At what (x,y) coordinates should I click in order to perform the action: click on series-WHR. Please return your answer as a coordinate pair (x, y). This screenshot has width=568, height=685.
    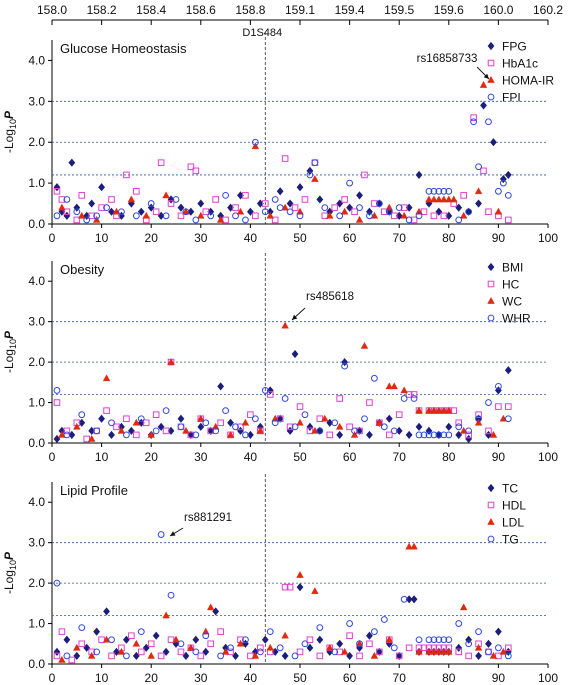
    Looking at the image, I should click on (282, 400).